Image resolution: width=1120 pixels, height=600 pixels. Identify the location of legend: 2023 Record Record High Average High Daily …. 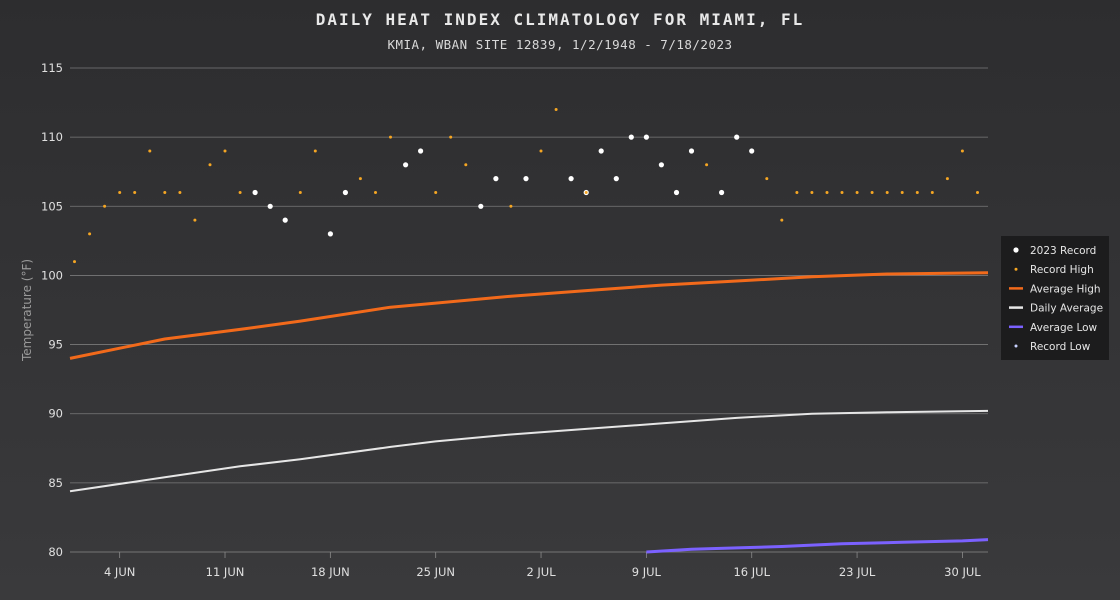
(1055, 298).